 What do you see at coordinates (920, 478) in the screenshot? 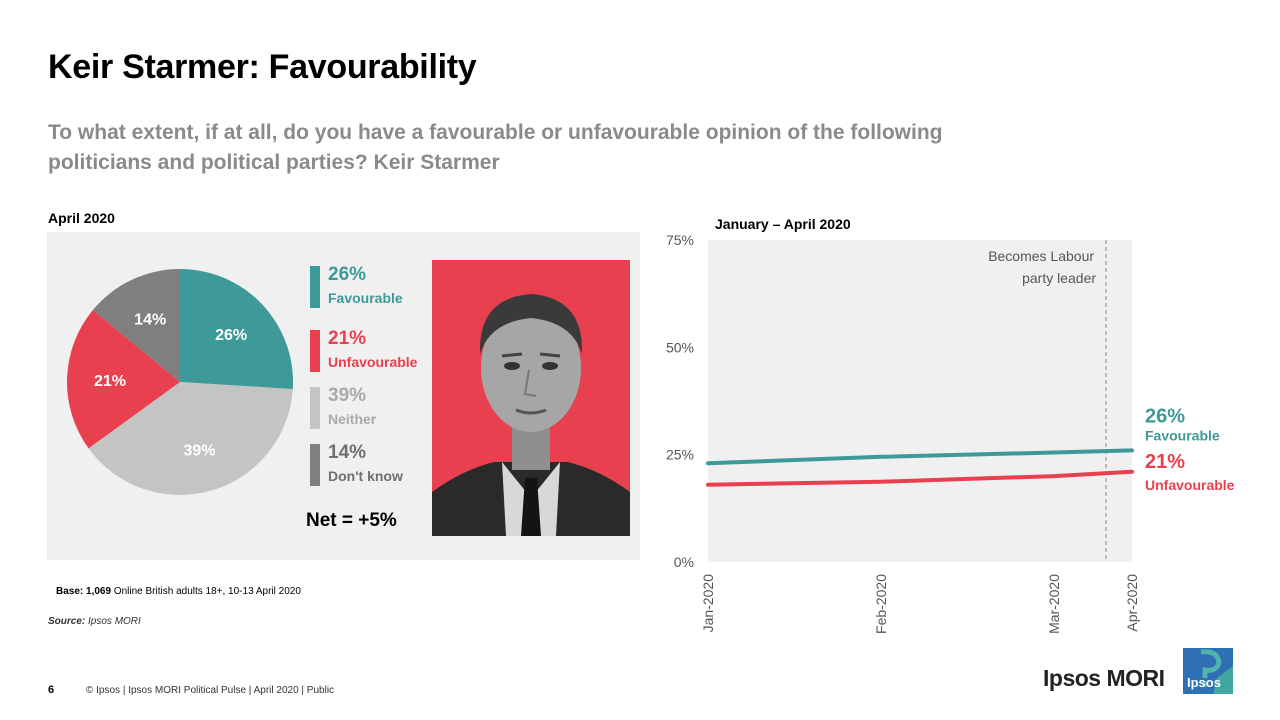
I see `series-line-unfavourable` at bounding box center [920, 478].